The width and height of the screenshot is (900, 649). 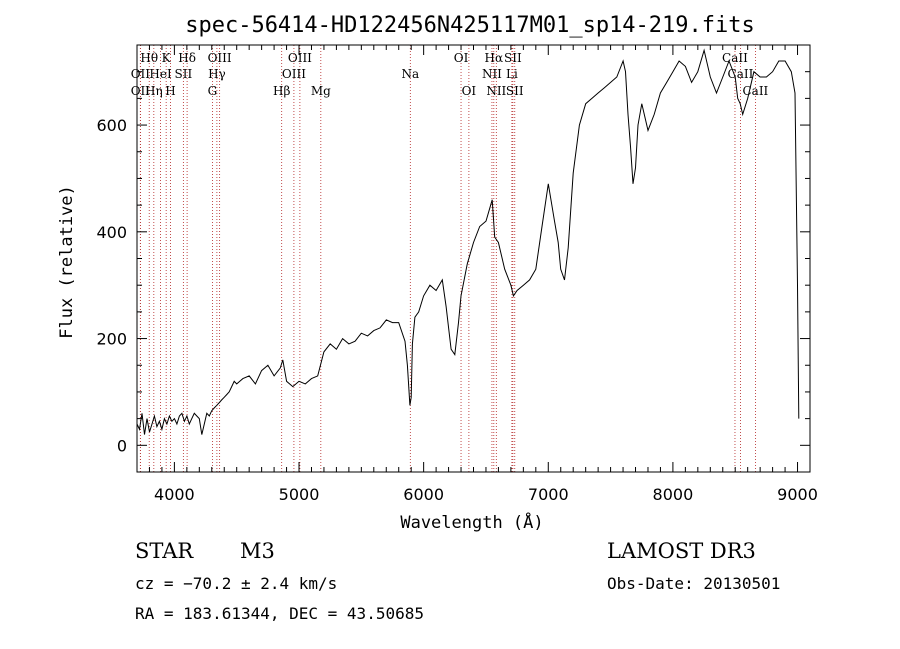 What do you see at coordinates (279, 613) in the screenshot?
I see `coordinates: RA = 183.61344, DEC = 43.50685` at bounding box center [279, 613].